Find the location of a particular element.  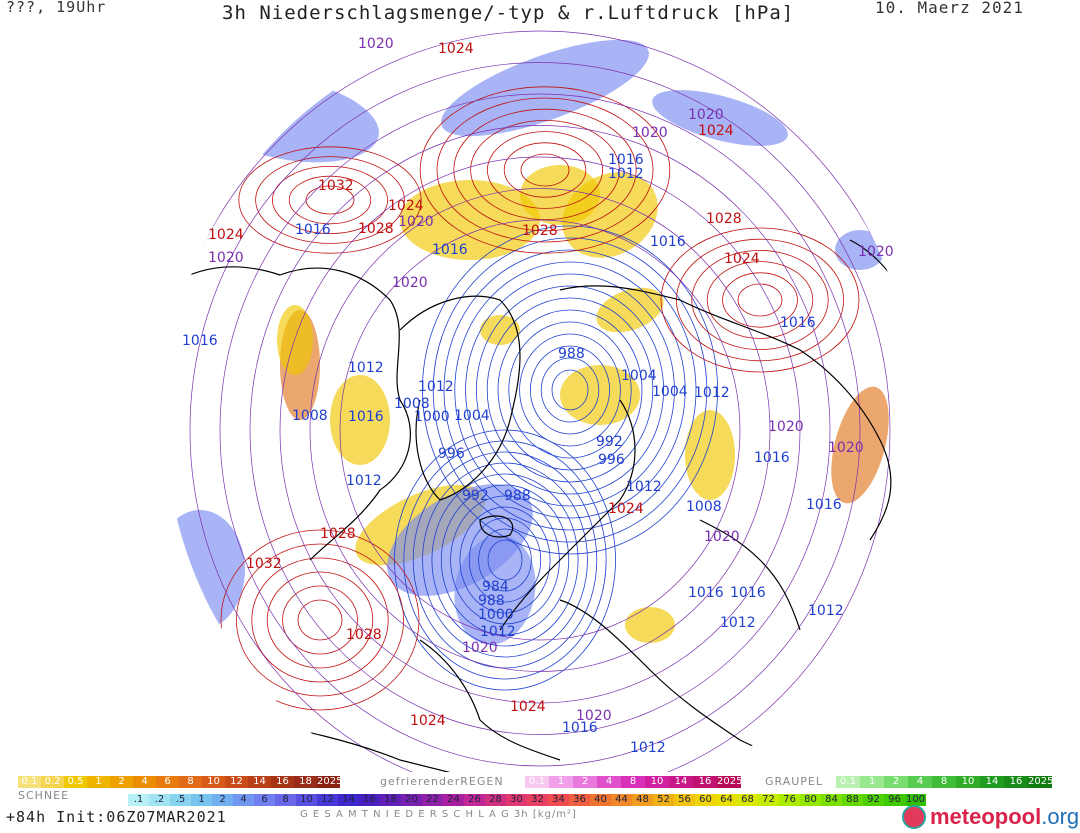

legend-cell: 18 is located at coordinates (390, 800).